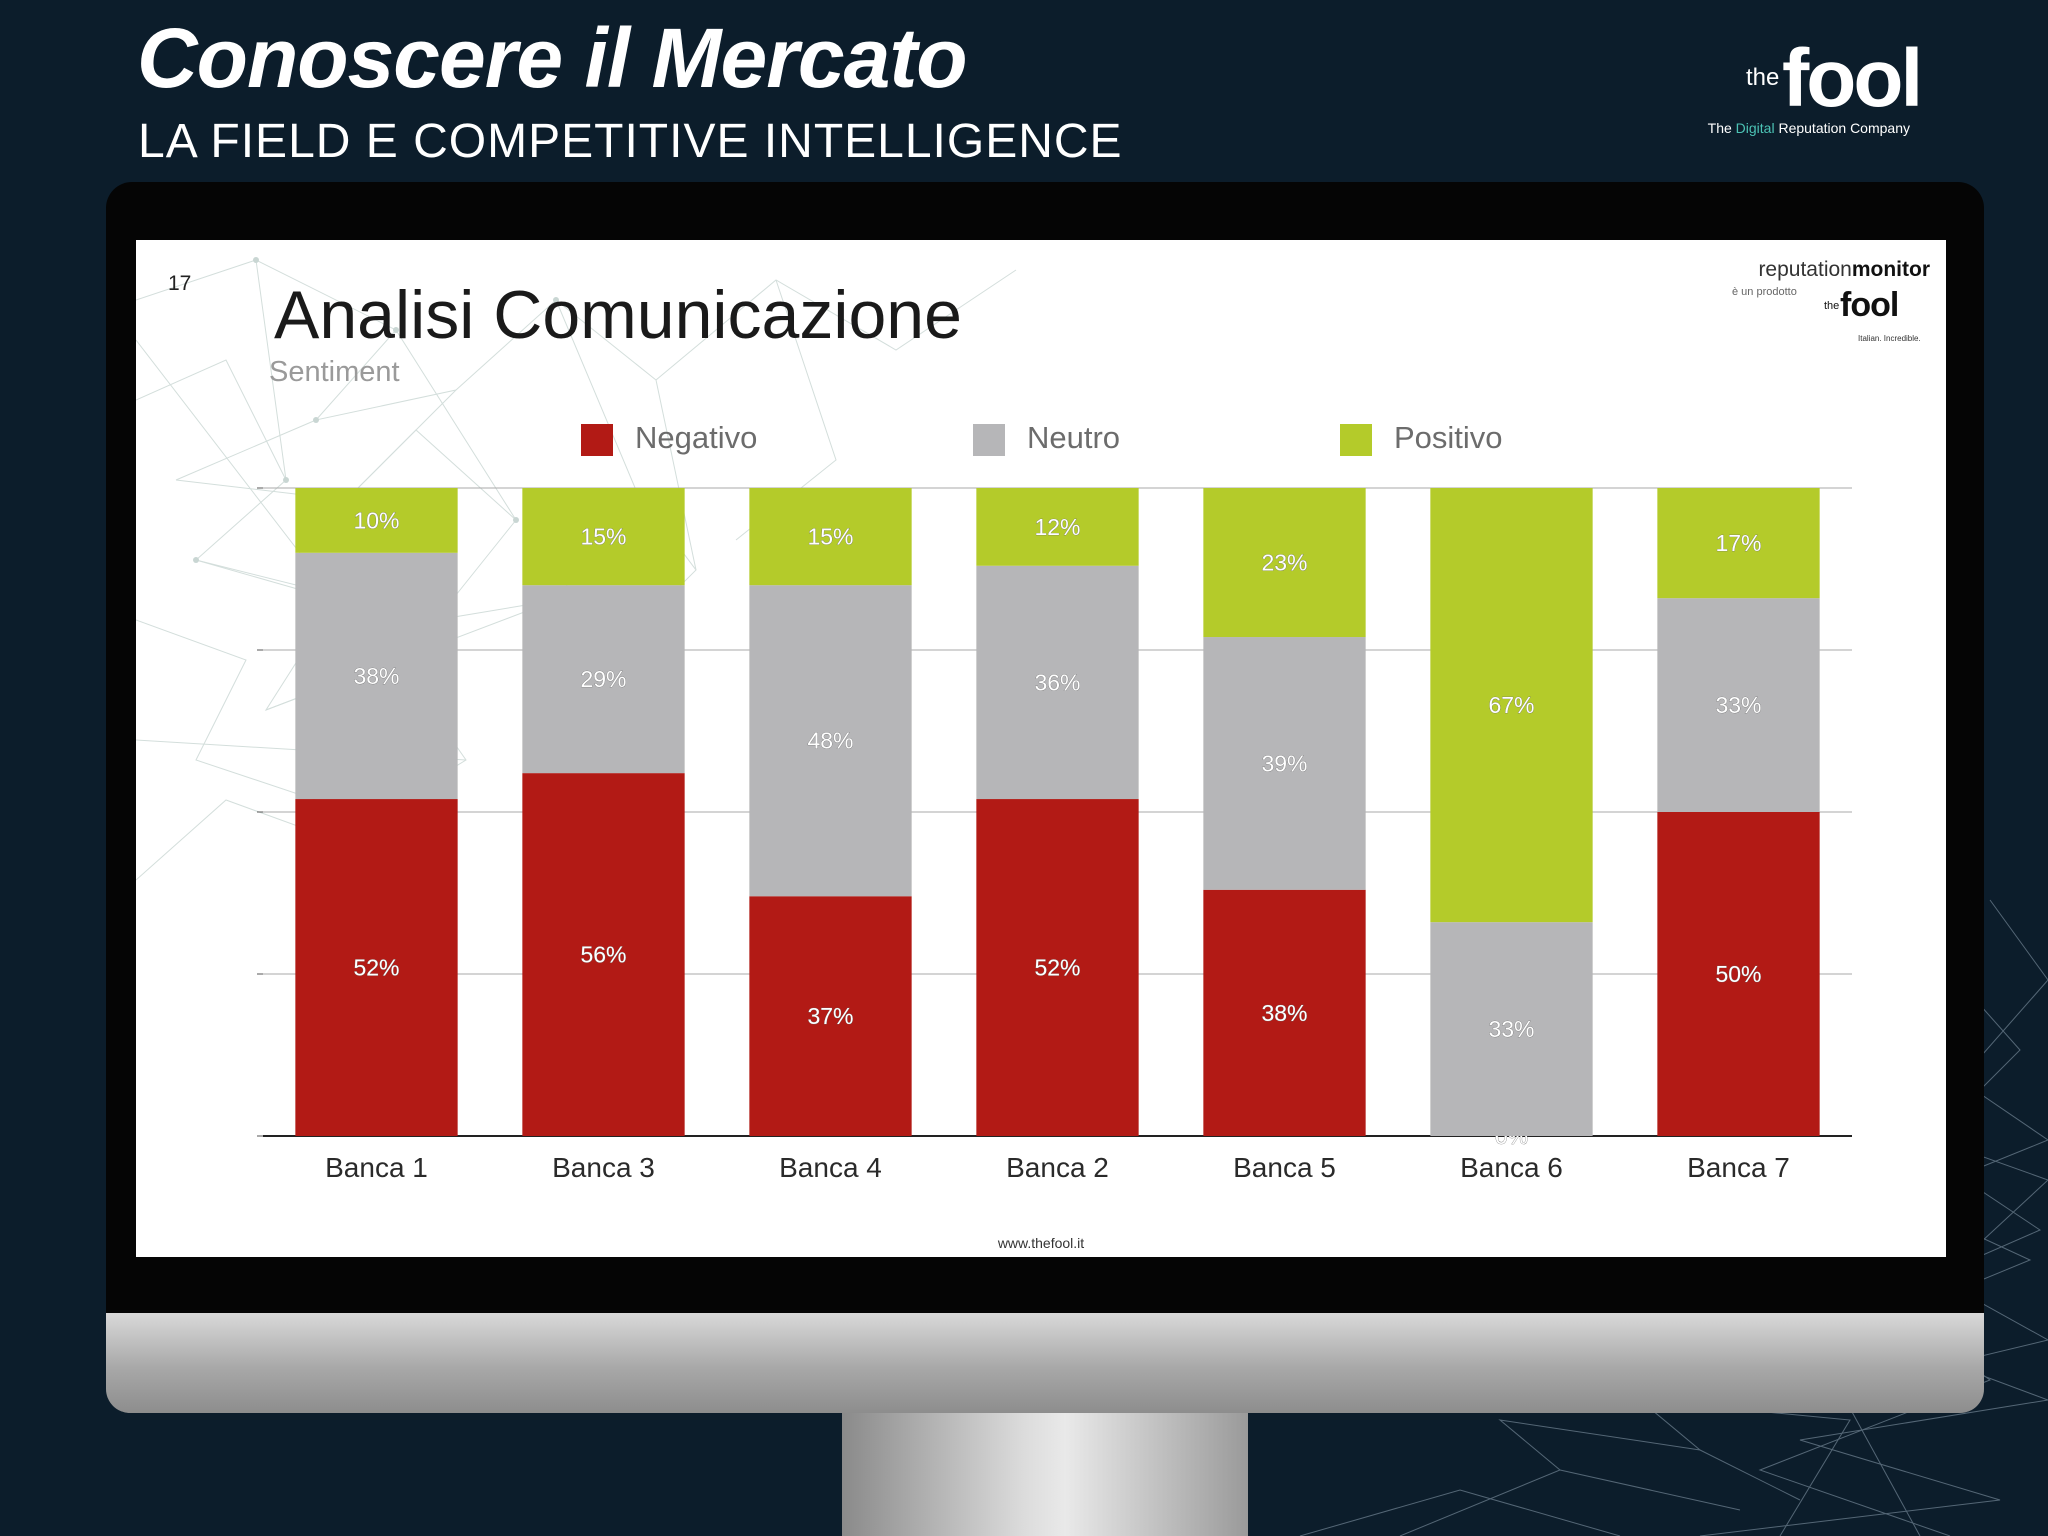  I want to click on reputation-monitor-the: the, so click(1832, 306).